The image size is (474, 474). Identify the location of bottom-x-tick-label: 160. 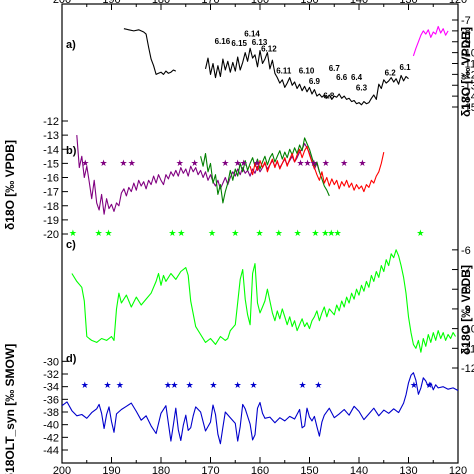
(260, 469).